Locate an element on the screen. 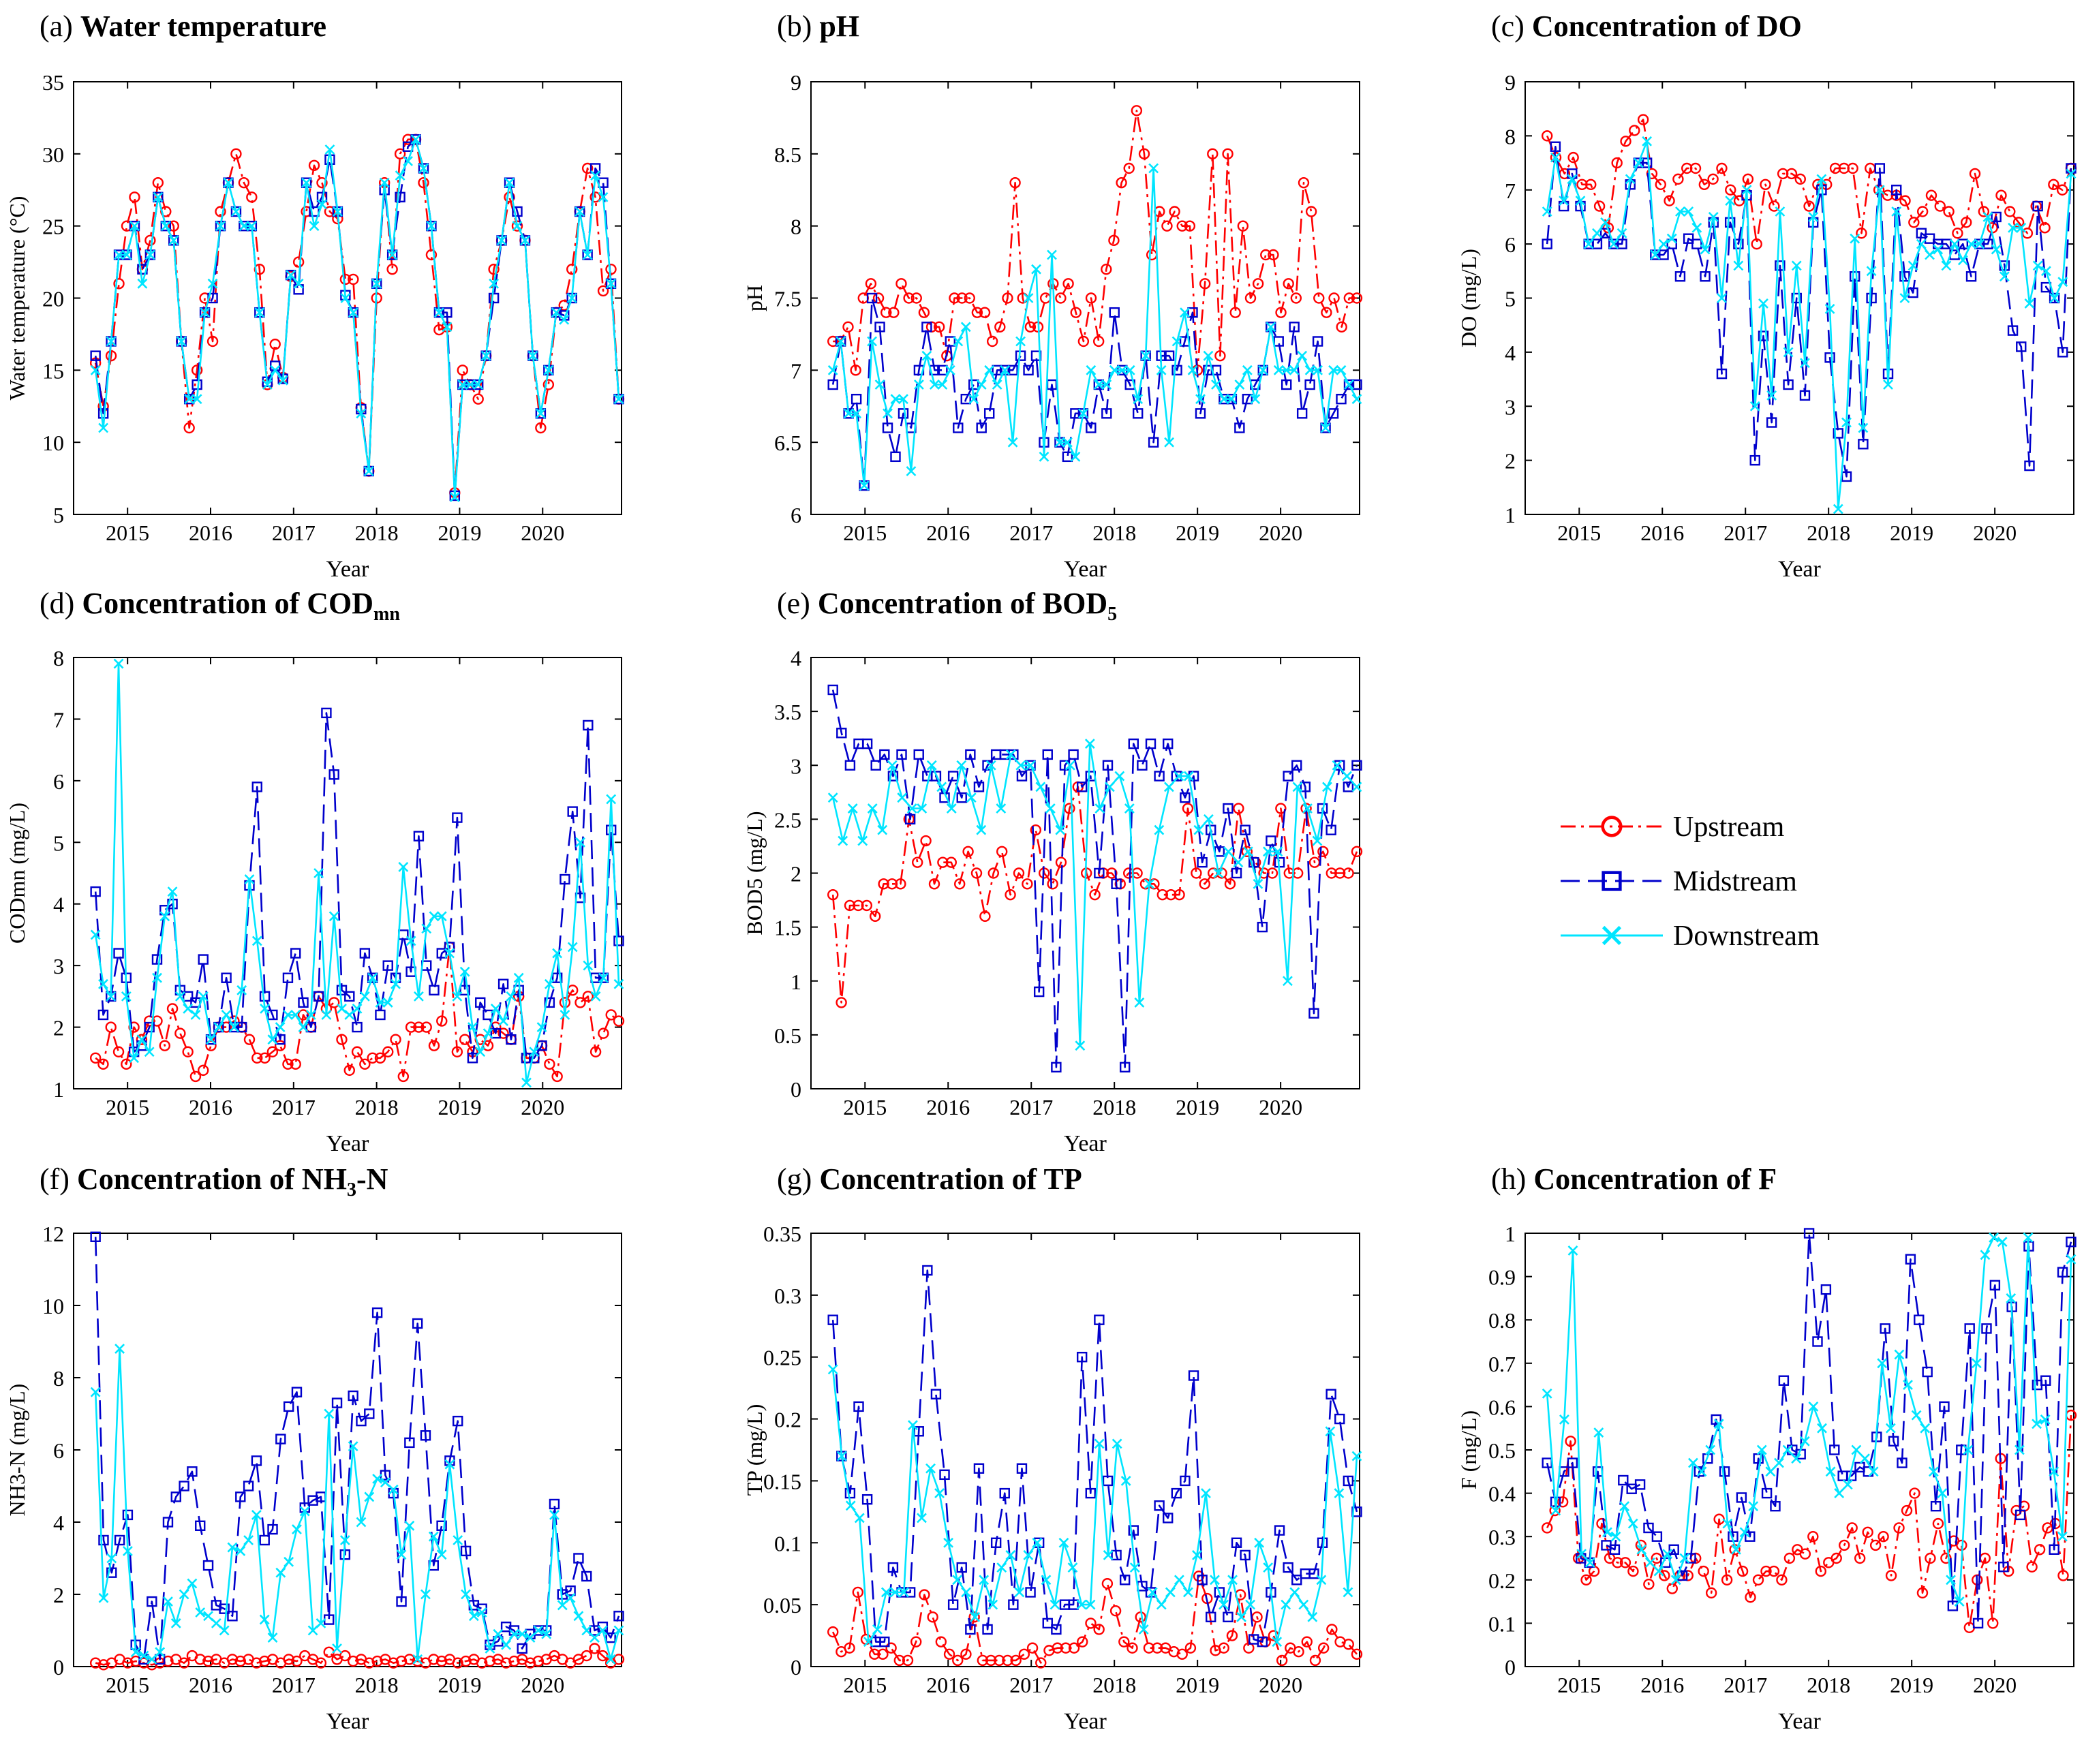  y-tick-label: 0.2 is located at coordinates (787, 1420).